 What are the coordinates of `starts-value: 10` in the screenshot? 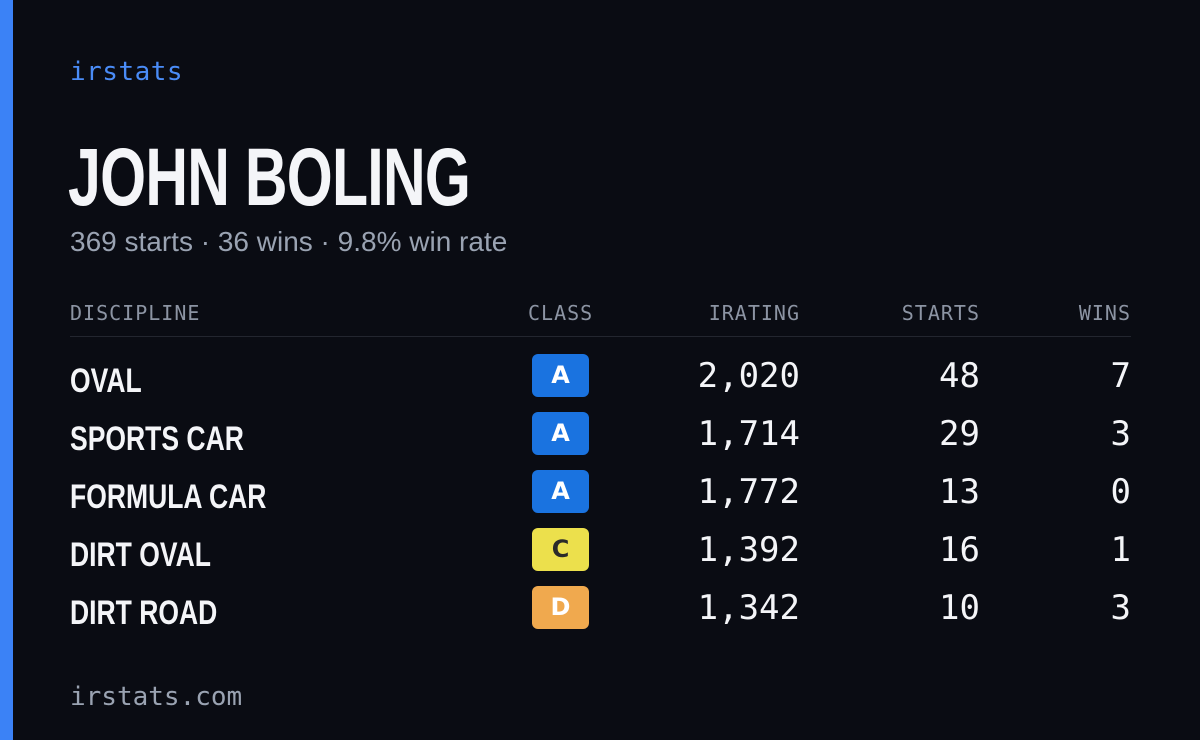 It's located at (959, 608).